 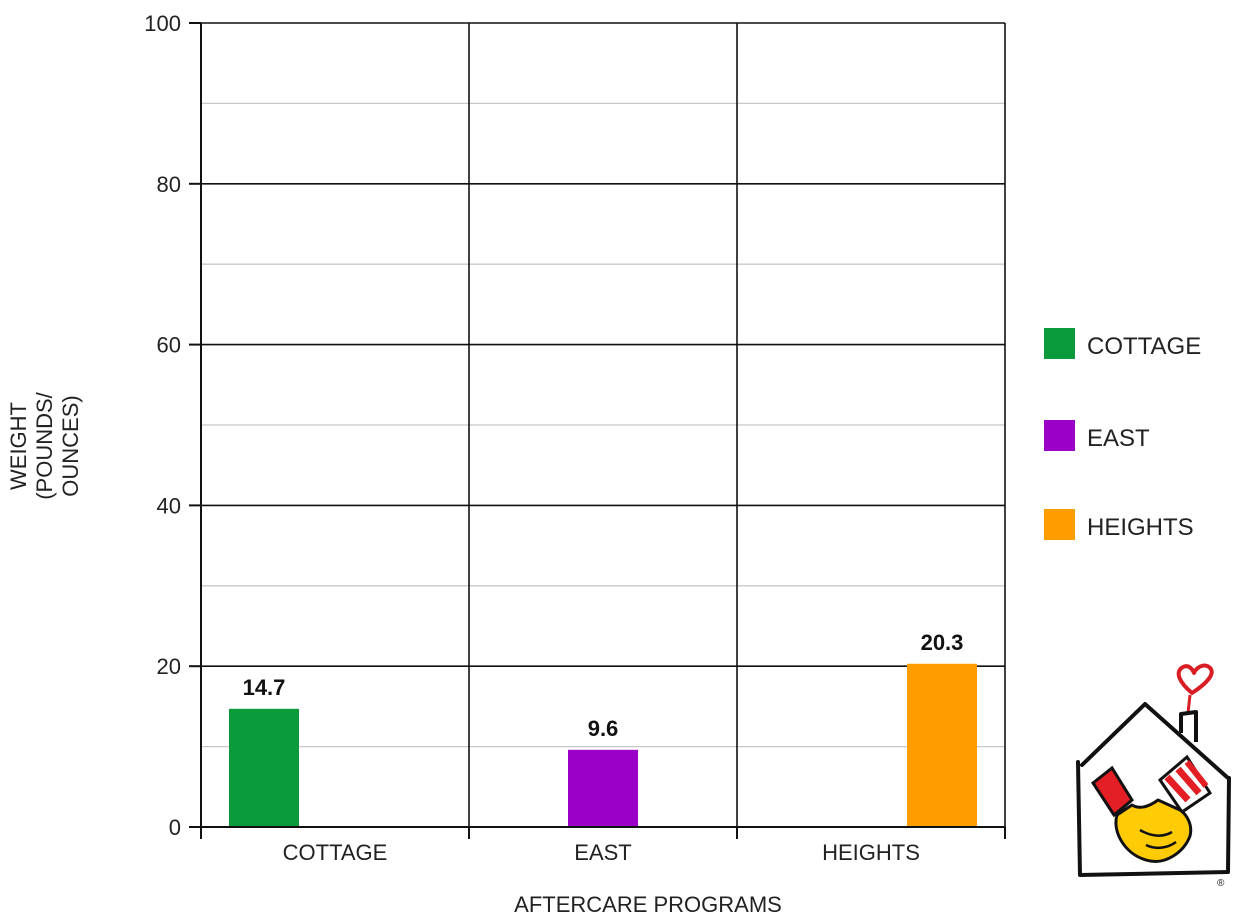 What do you see at coordinates (175, 827) in the screenshot?
I see `y-tick-label: 0` at bounding box center [175, 827].